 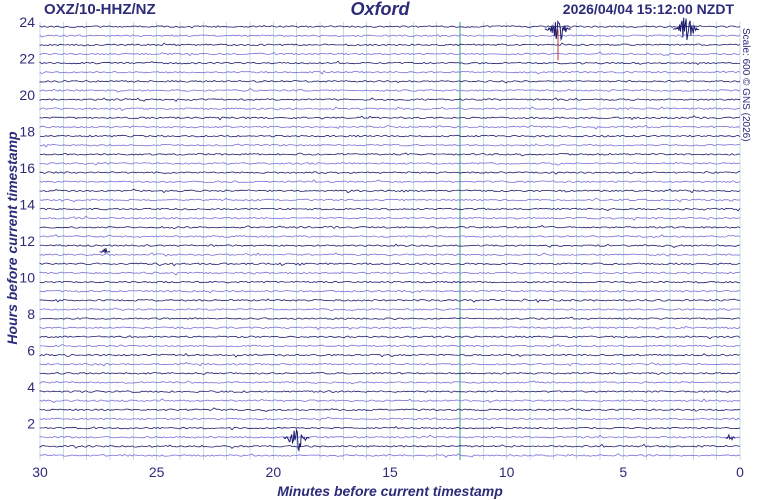 I want to click on x-axis-label: Minutes before current timestamp, so click(x=390, y=491).